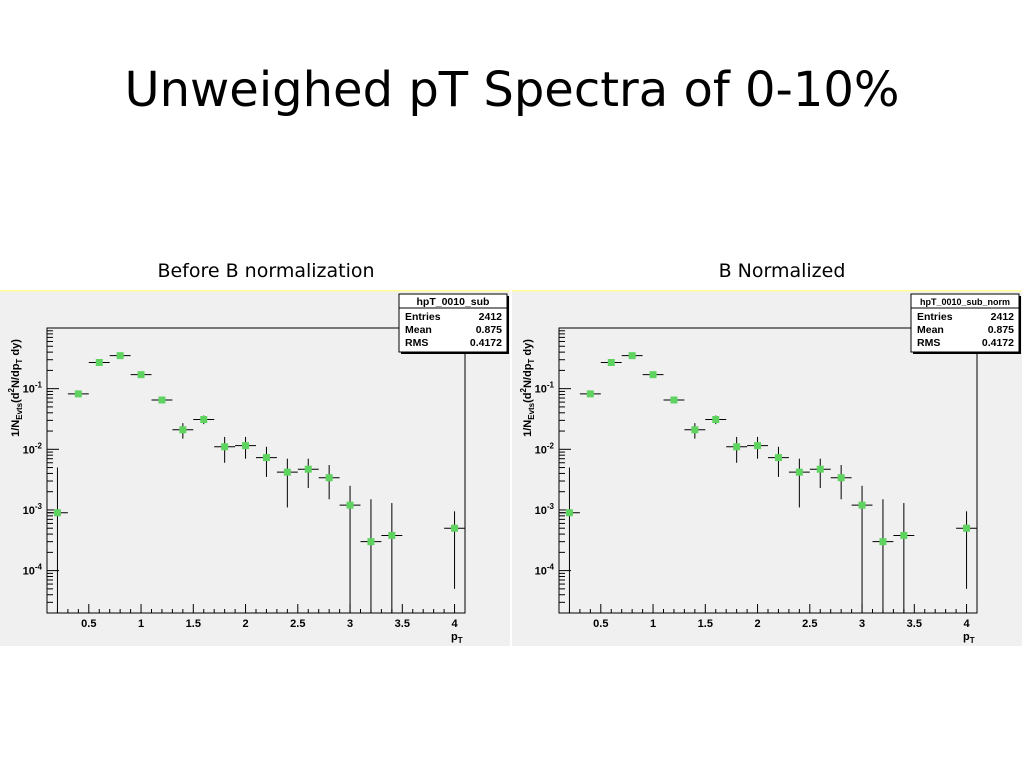 This screenshot has width=1024, height=768. Describe the element at coordinates (782, 271) in the screenshot. I see `panel-caption-normalized: B Normalized` at that location.